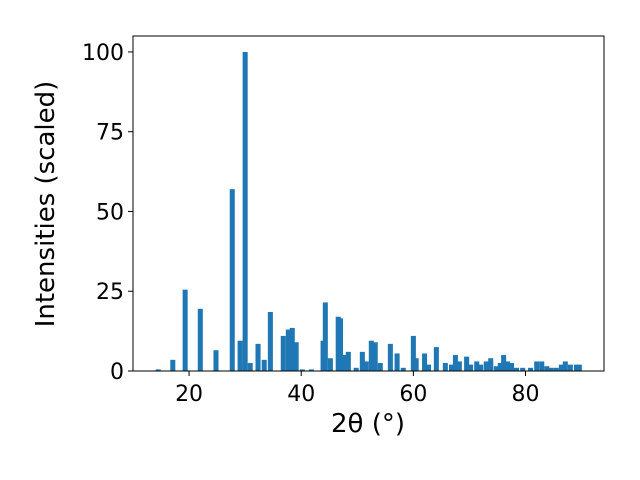 The image size is (640, 480). What do you see at coordinates (526, 394) in the screenshot?
I see `x-tick-label: 80` at bounding box center [526, 394].